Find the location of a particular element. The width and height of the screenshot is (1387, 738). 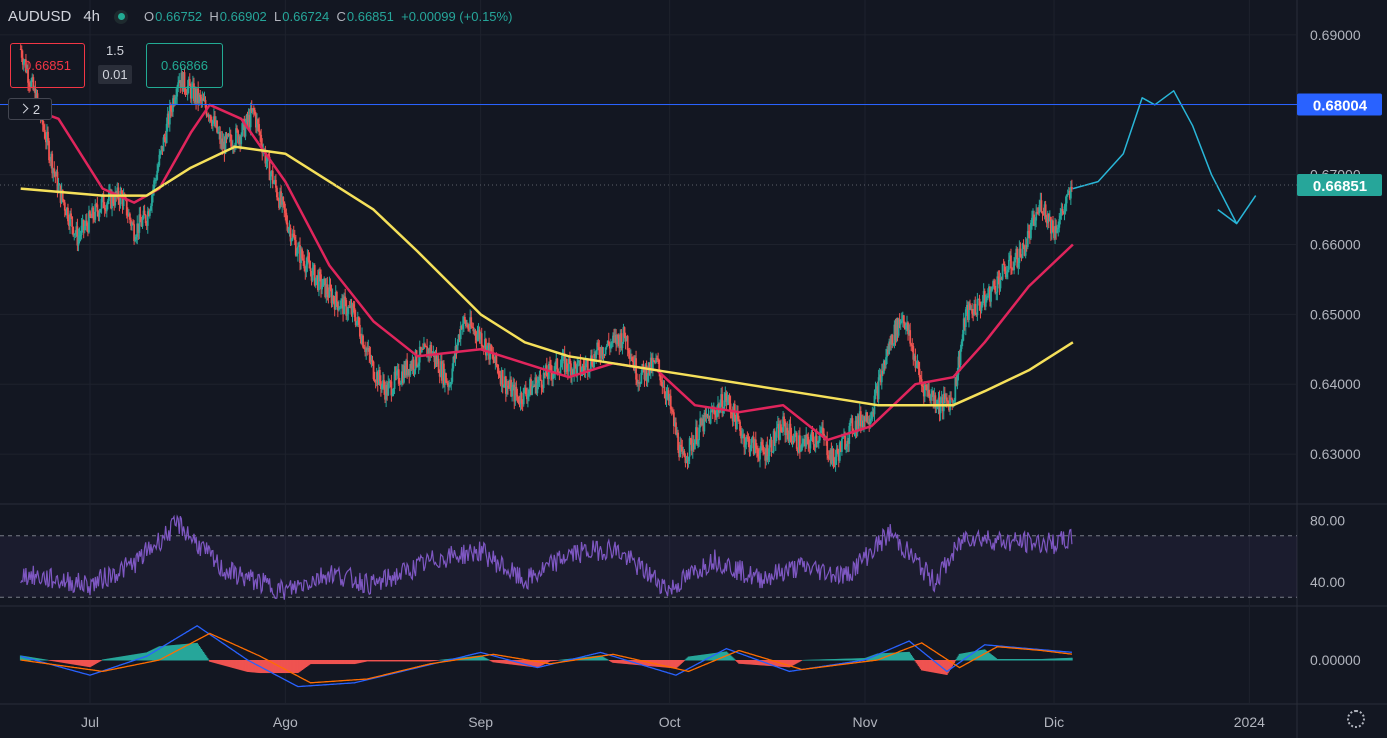

buy-button: 0.66866 is located at coordinates (184, 65).